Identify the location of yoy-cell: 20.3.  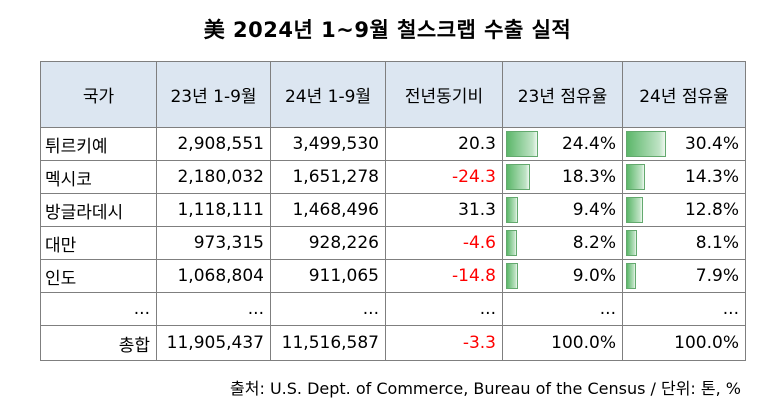
(444, 144).